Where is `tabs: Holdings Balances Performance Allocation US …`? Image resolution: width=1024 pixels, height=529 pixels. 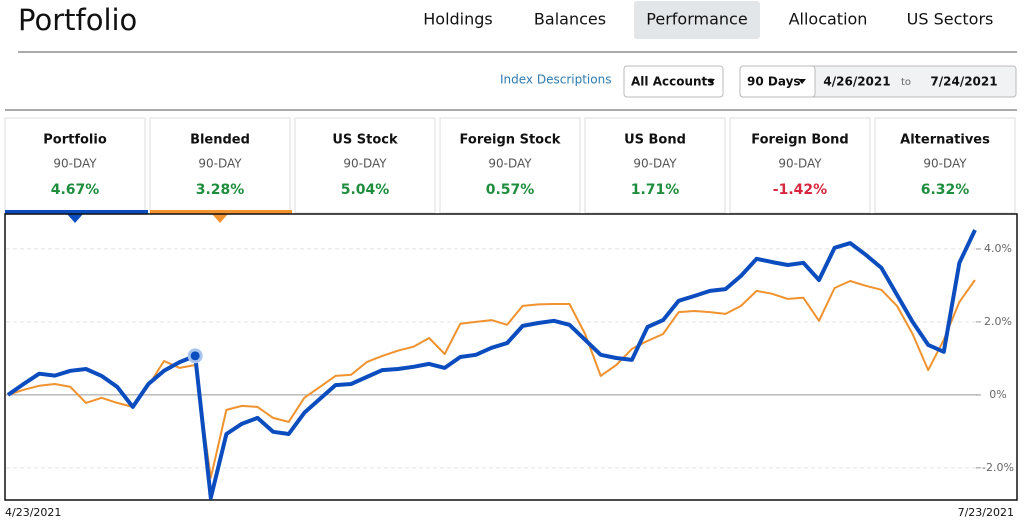 tabs: Holdings Balances Performance Allocation US … is located at coordinates (708, 20).